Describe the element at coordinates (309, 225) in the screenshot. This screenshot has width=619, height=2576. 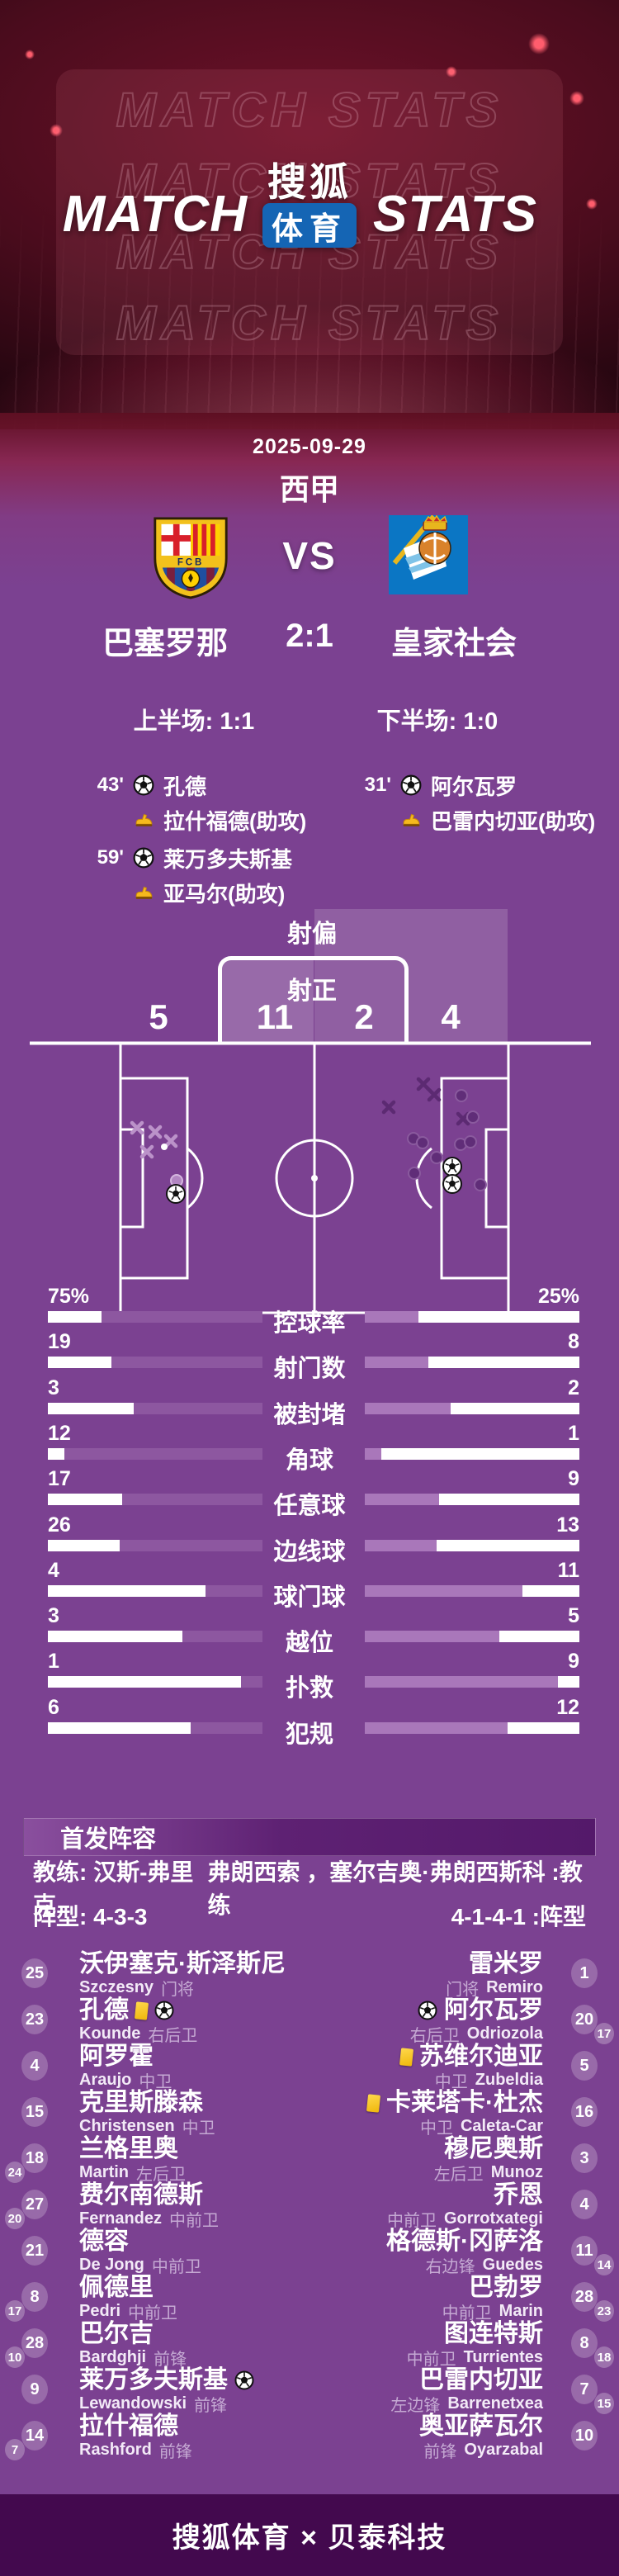
I see `sohu-sports-logo-badge: 体育` at that location.